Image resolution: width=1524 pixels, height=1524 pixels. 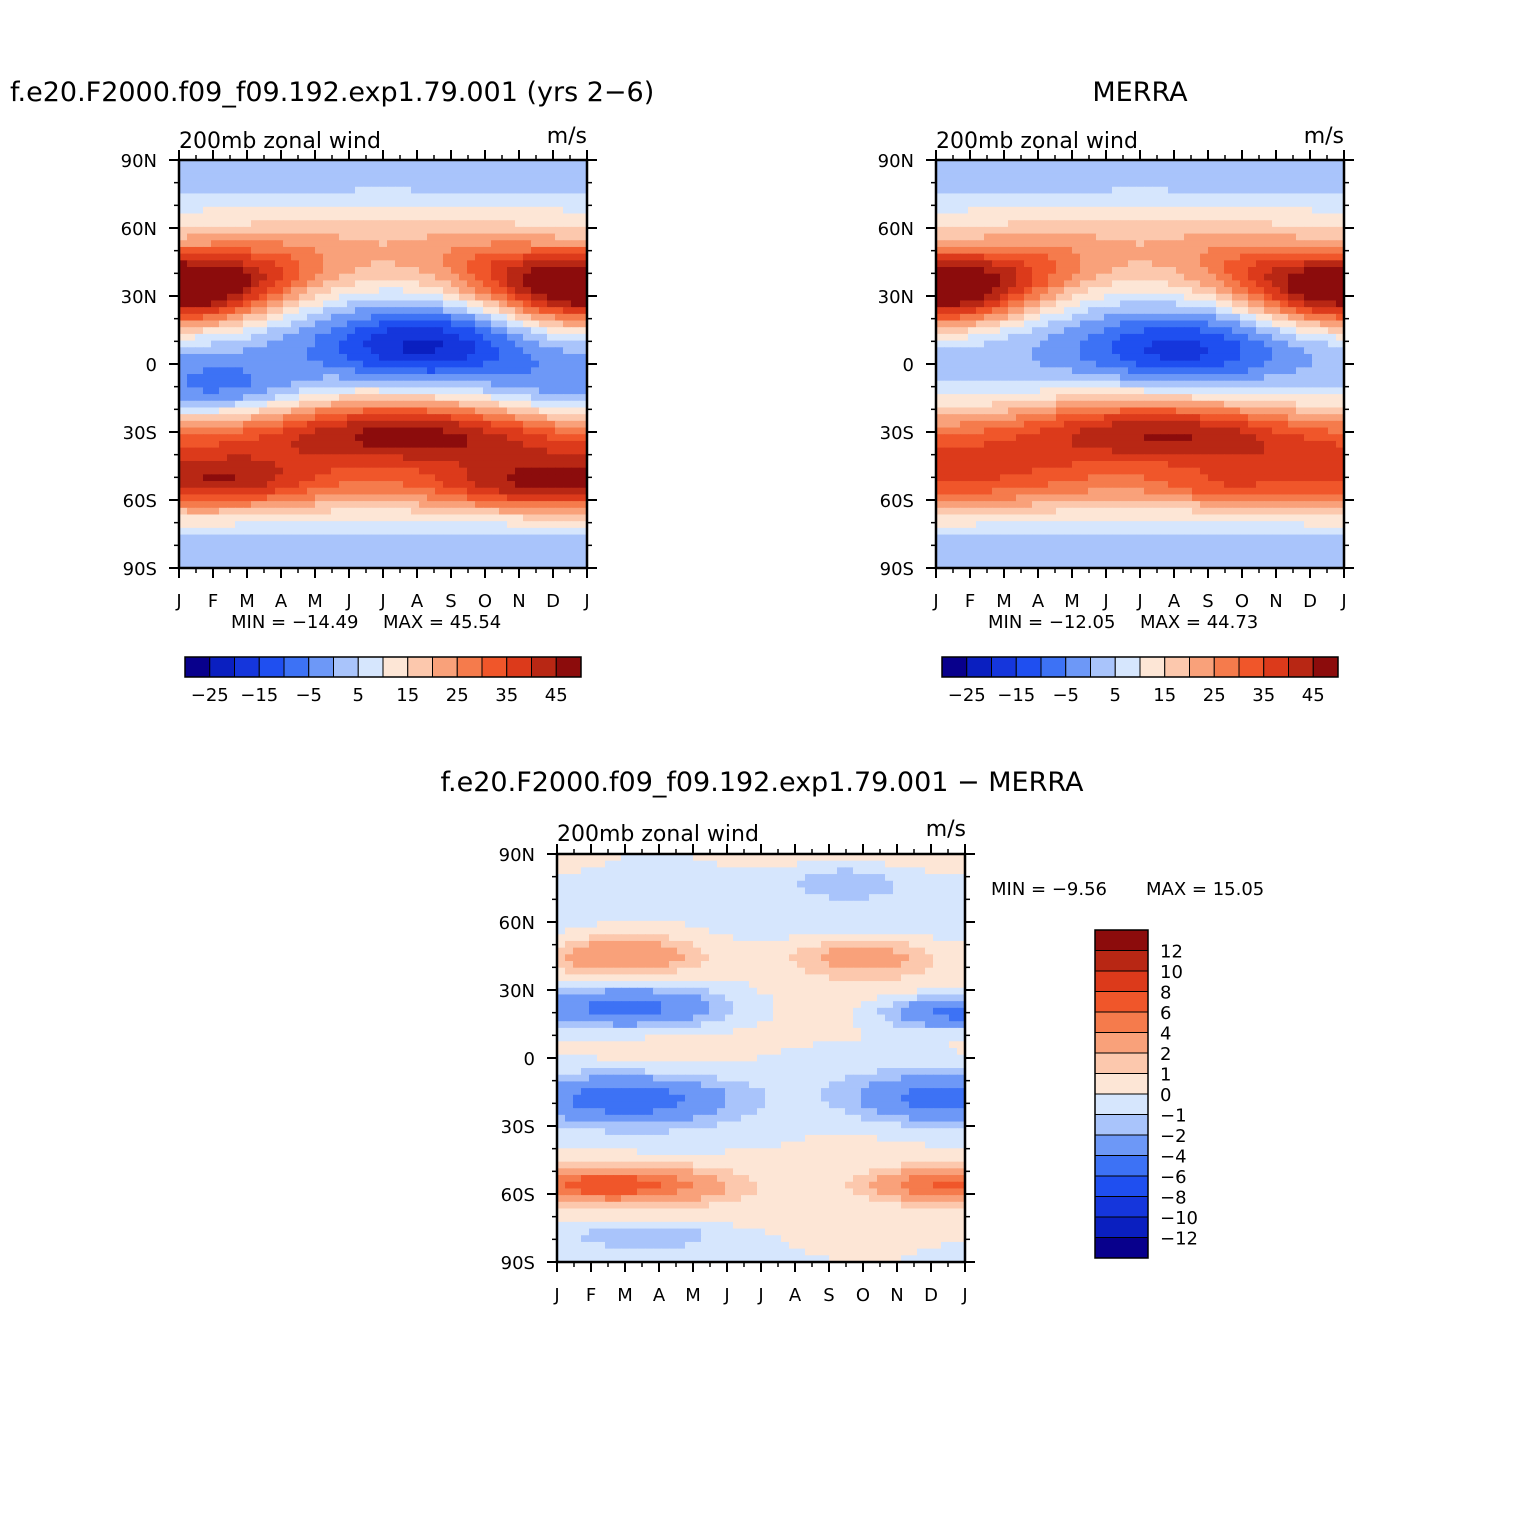 What do you see at coordinates (178, 601) in the screenshot?
I see `x-tick-label: J` at bounding box center [178, 601].